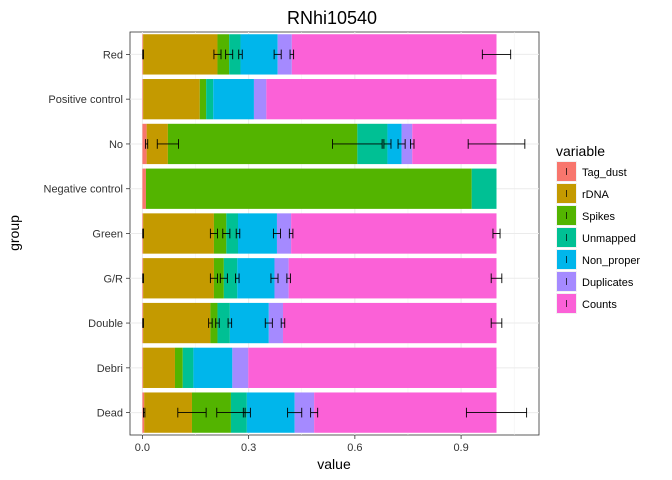  I want to click on y-tick-label: Green, so click(107, 235).